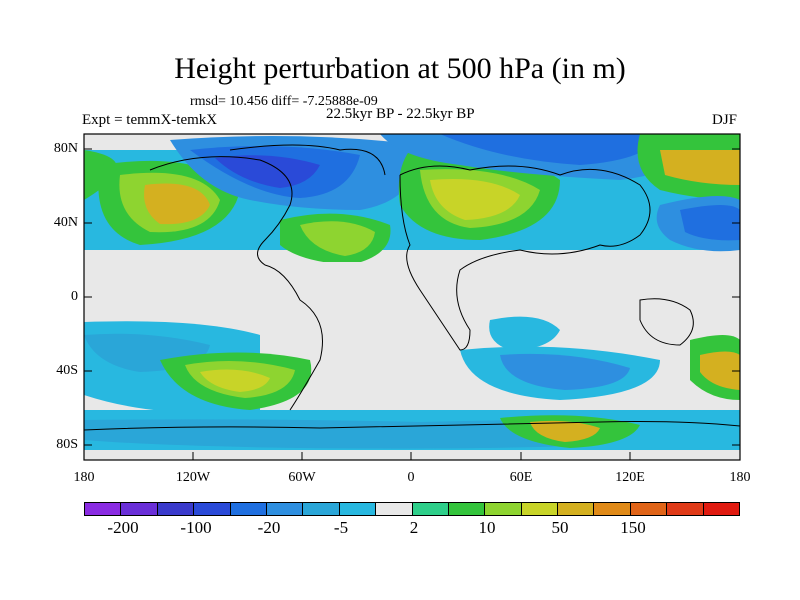 This screenshot has width=800, height=600. Describe the element at coordinates (196, 527) in the screenshot. I see `colorbar-label: -100` at that location.